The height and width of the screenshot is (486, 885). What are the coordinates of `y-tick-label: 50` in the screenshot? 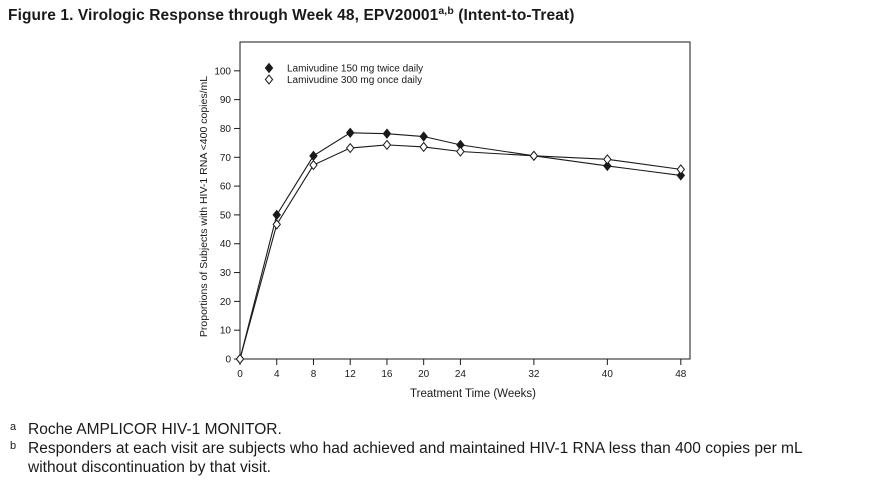 It's located at (226, 215).